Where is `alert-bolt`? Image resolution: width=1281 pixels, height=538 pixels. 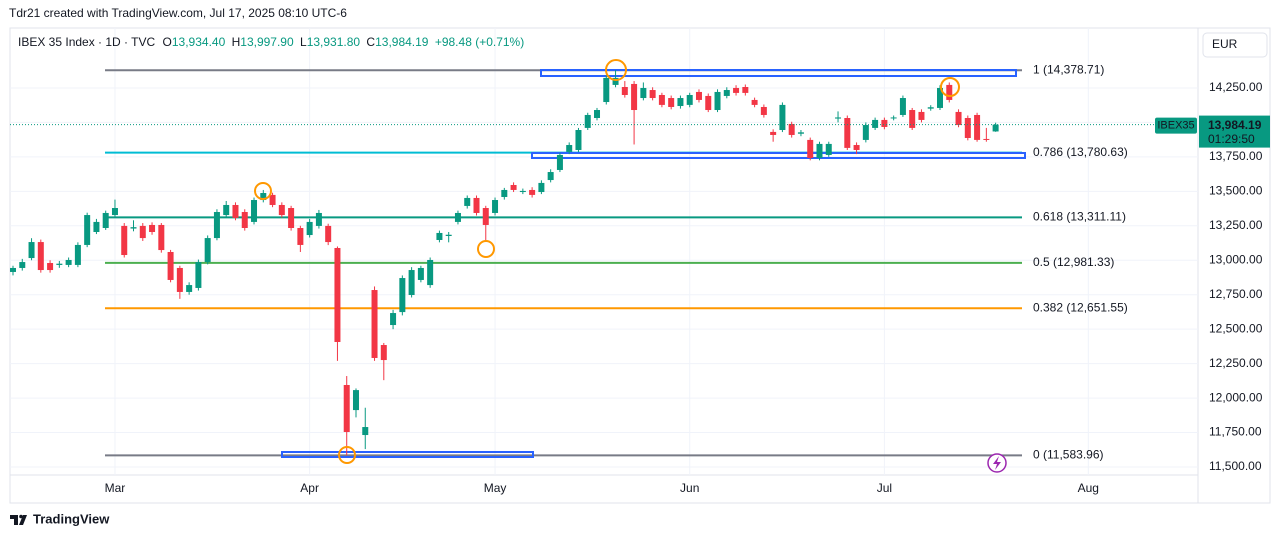 alert-bolt is located at coordinates (997, 463).